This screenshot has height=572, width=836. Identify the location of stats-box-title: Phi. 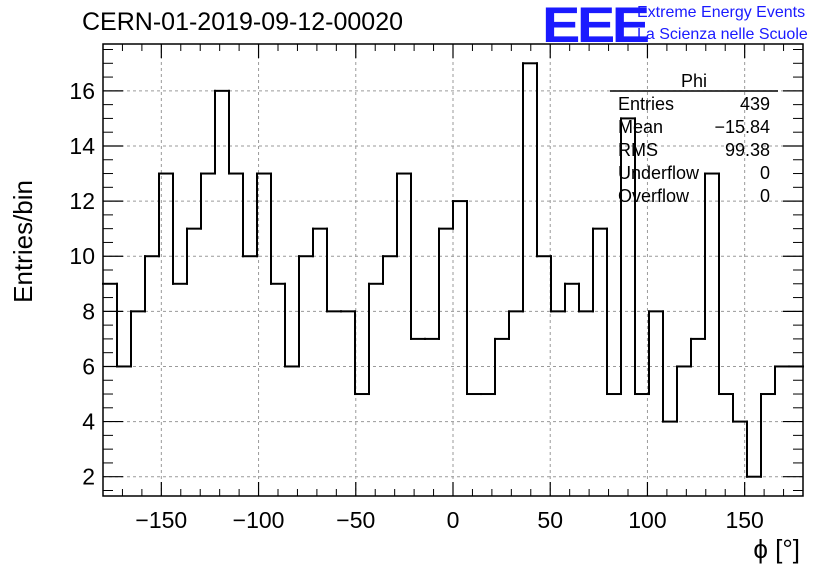
(694, 81).